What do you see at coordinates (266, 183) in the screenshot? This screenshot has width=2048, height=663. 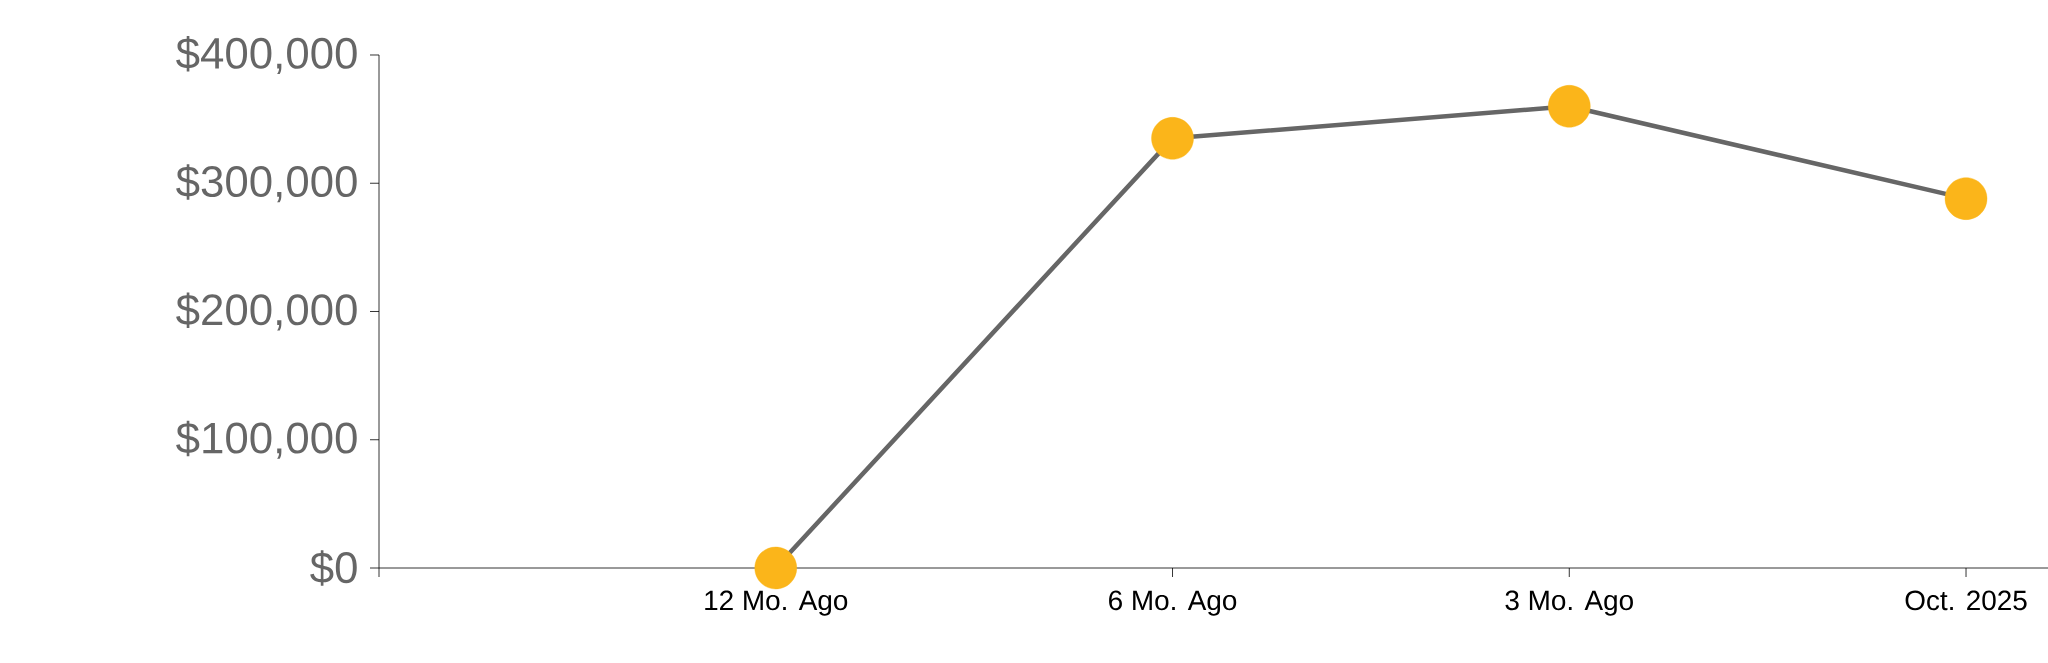 I see `y-tick-label: $300,000` at bounding box center [266, 183].